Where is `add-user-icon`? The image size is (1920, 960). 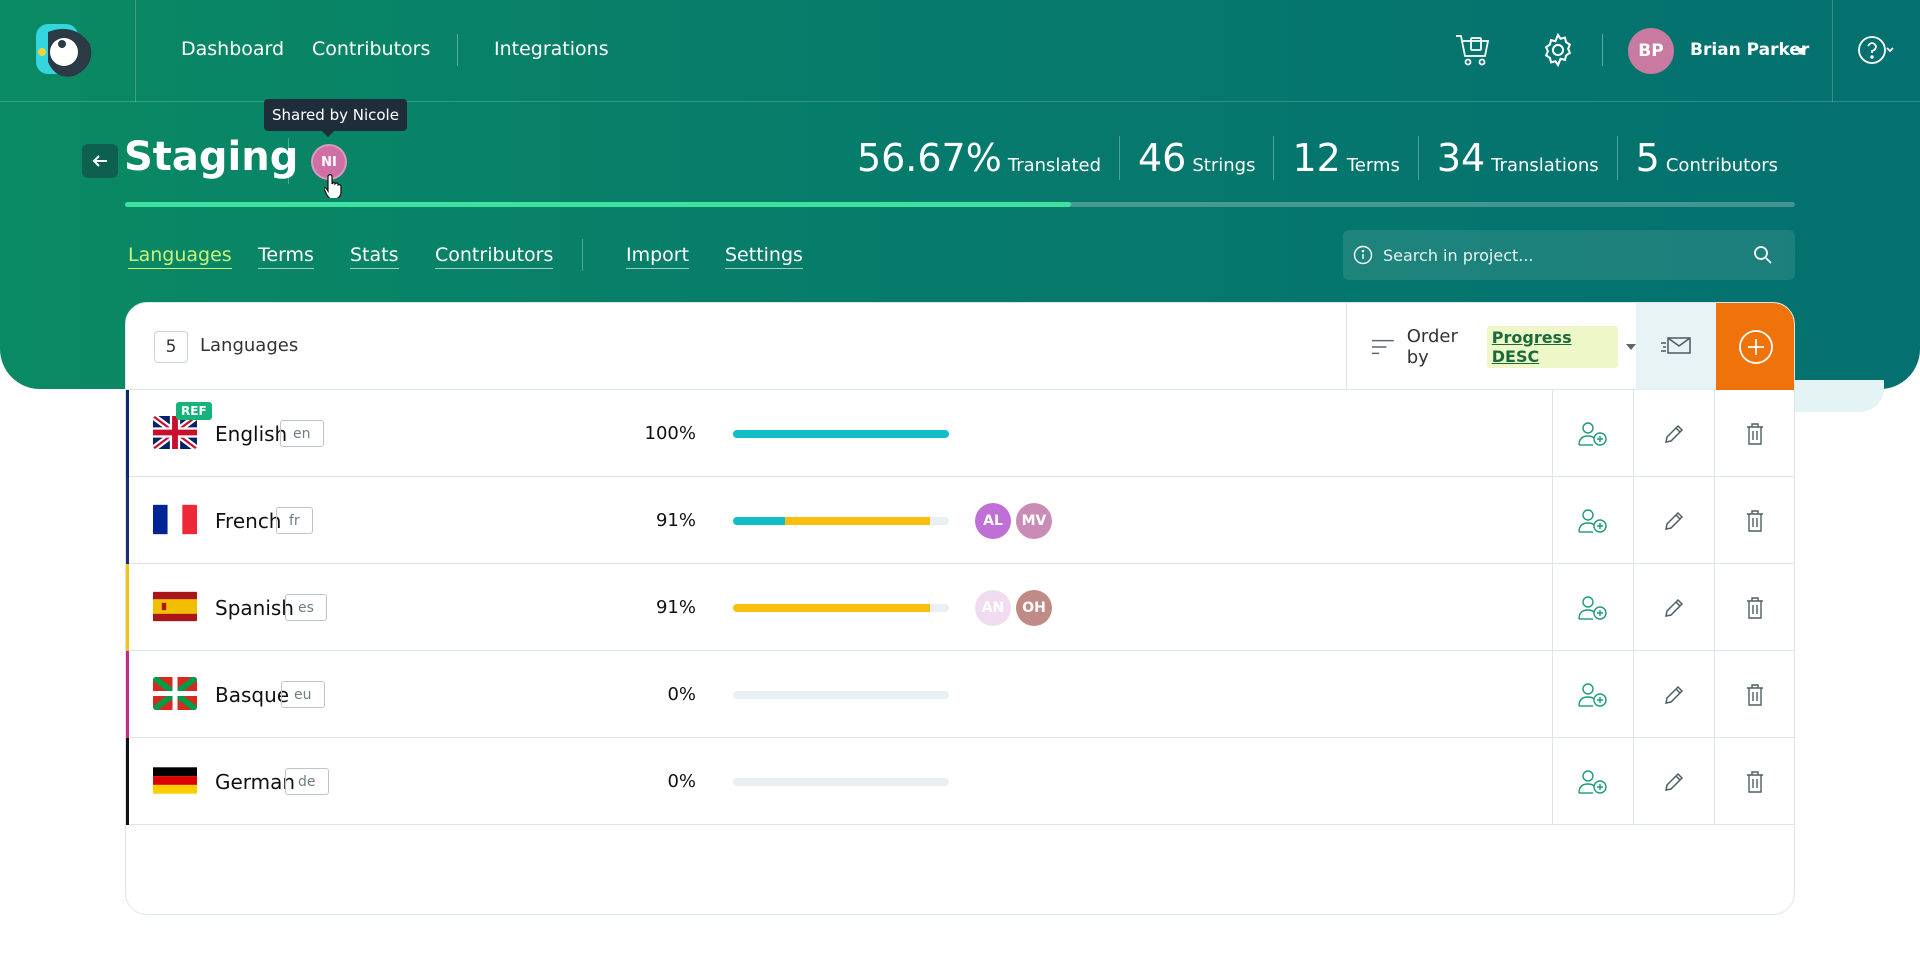 add-user-icon is located at coordinates (1592, 607).